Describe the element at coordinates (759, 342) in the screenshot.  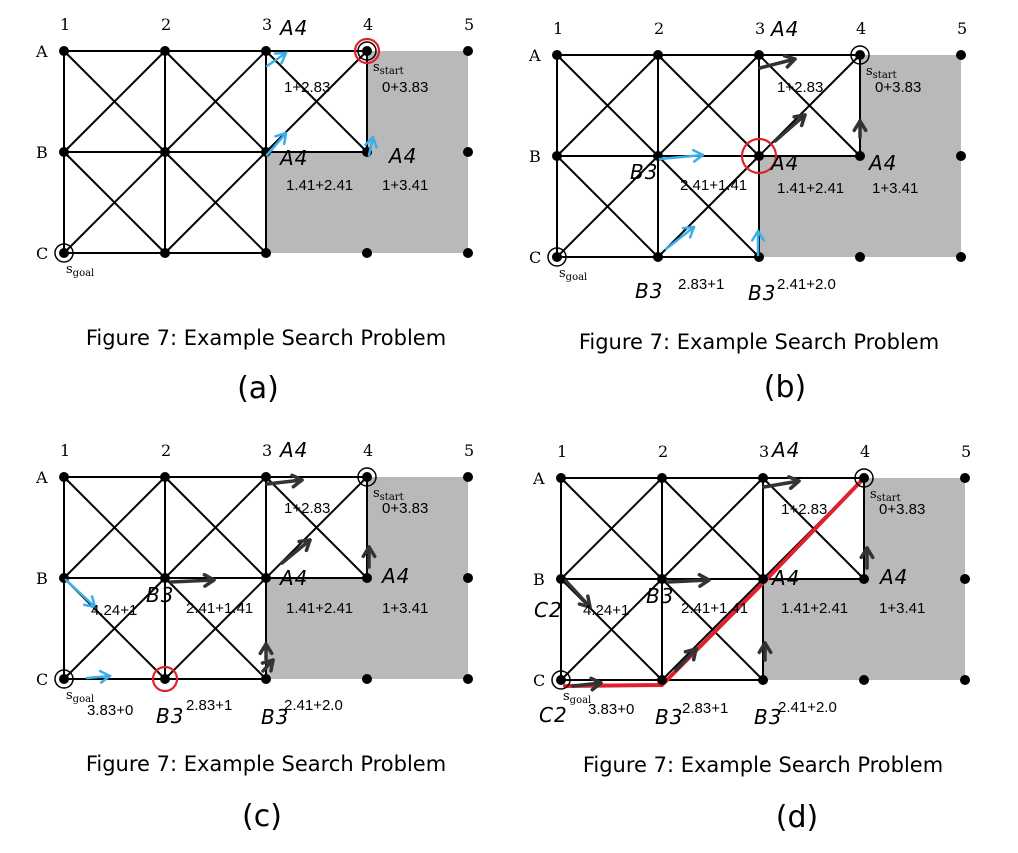
I see `figure-caption: Figure 7: Example Search Problem` at that location.